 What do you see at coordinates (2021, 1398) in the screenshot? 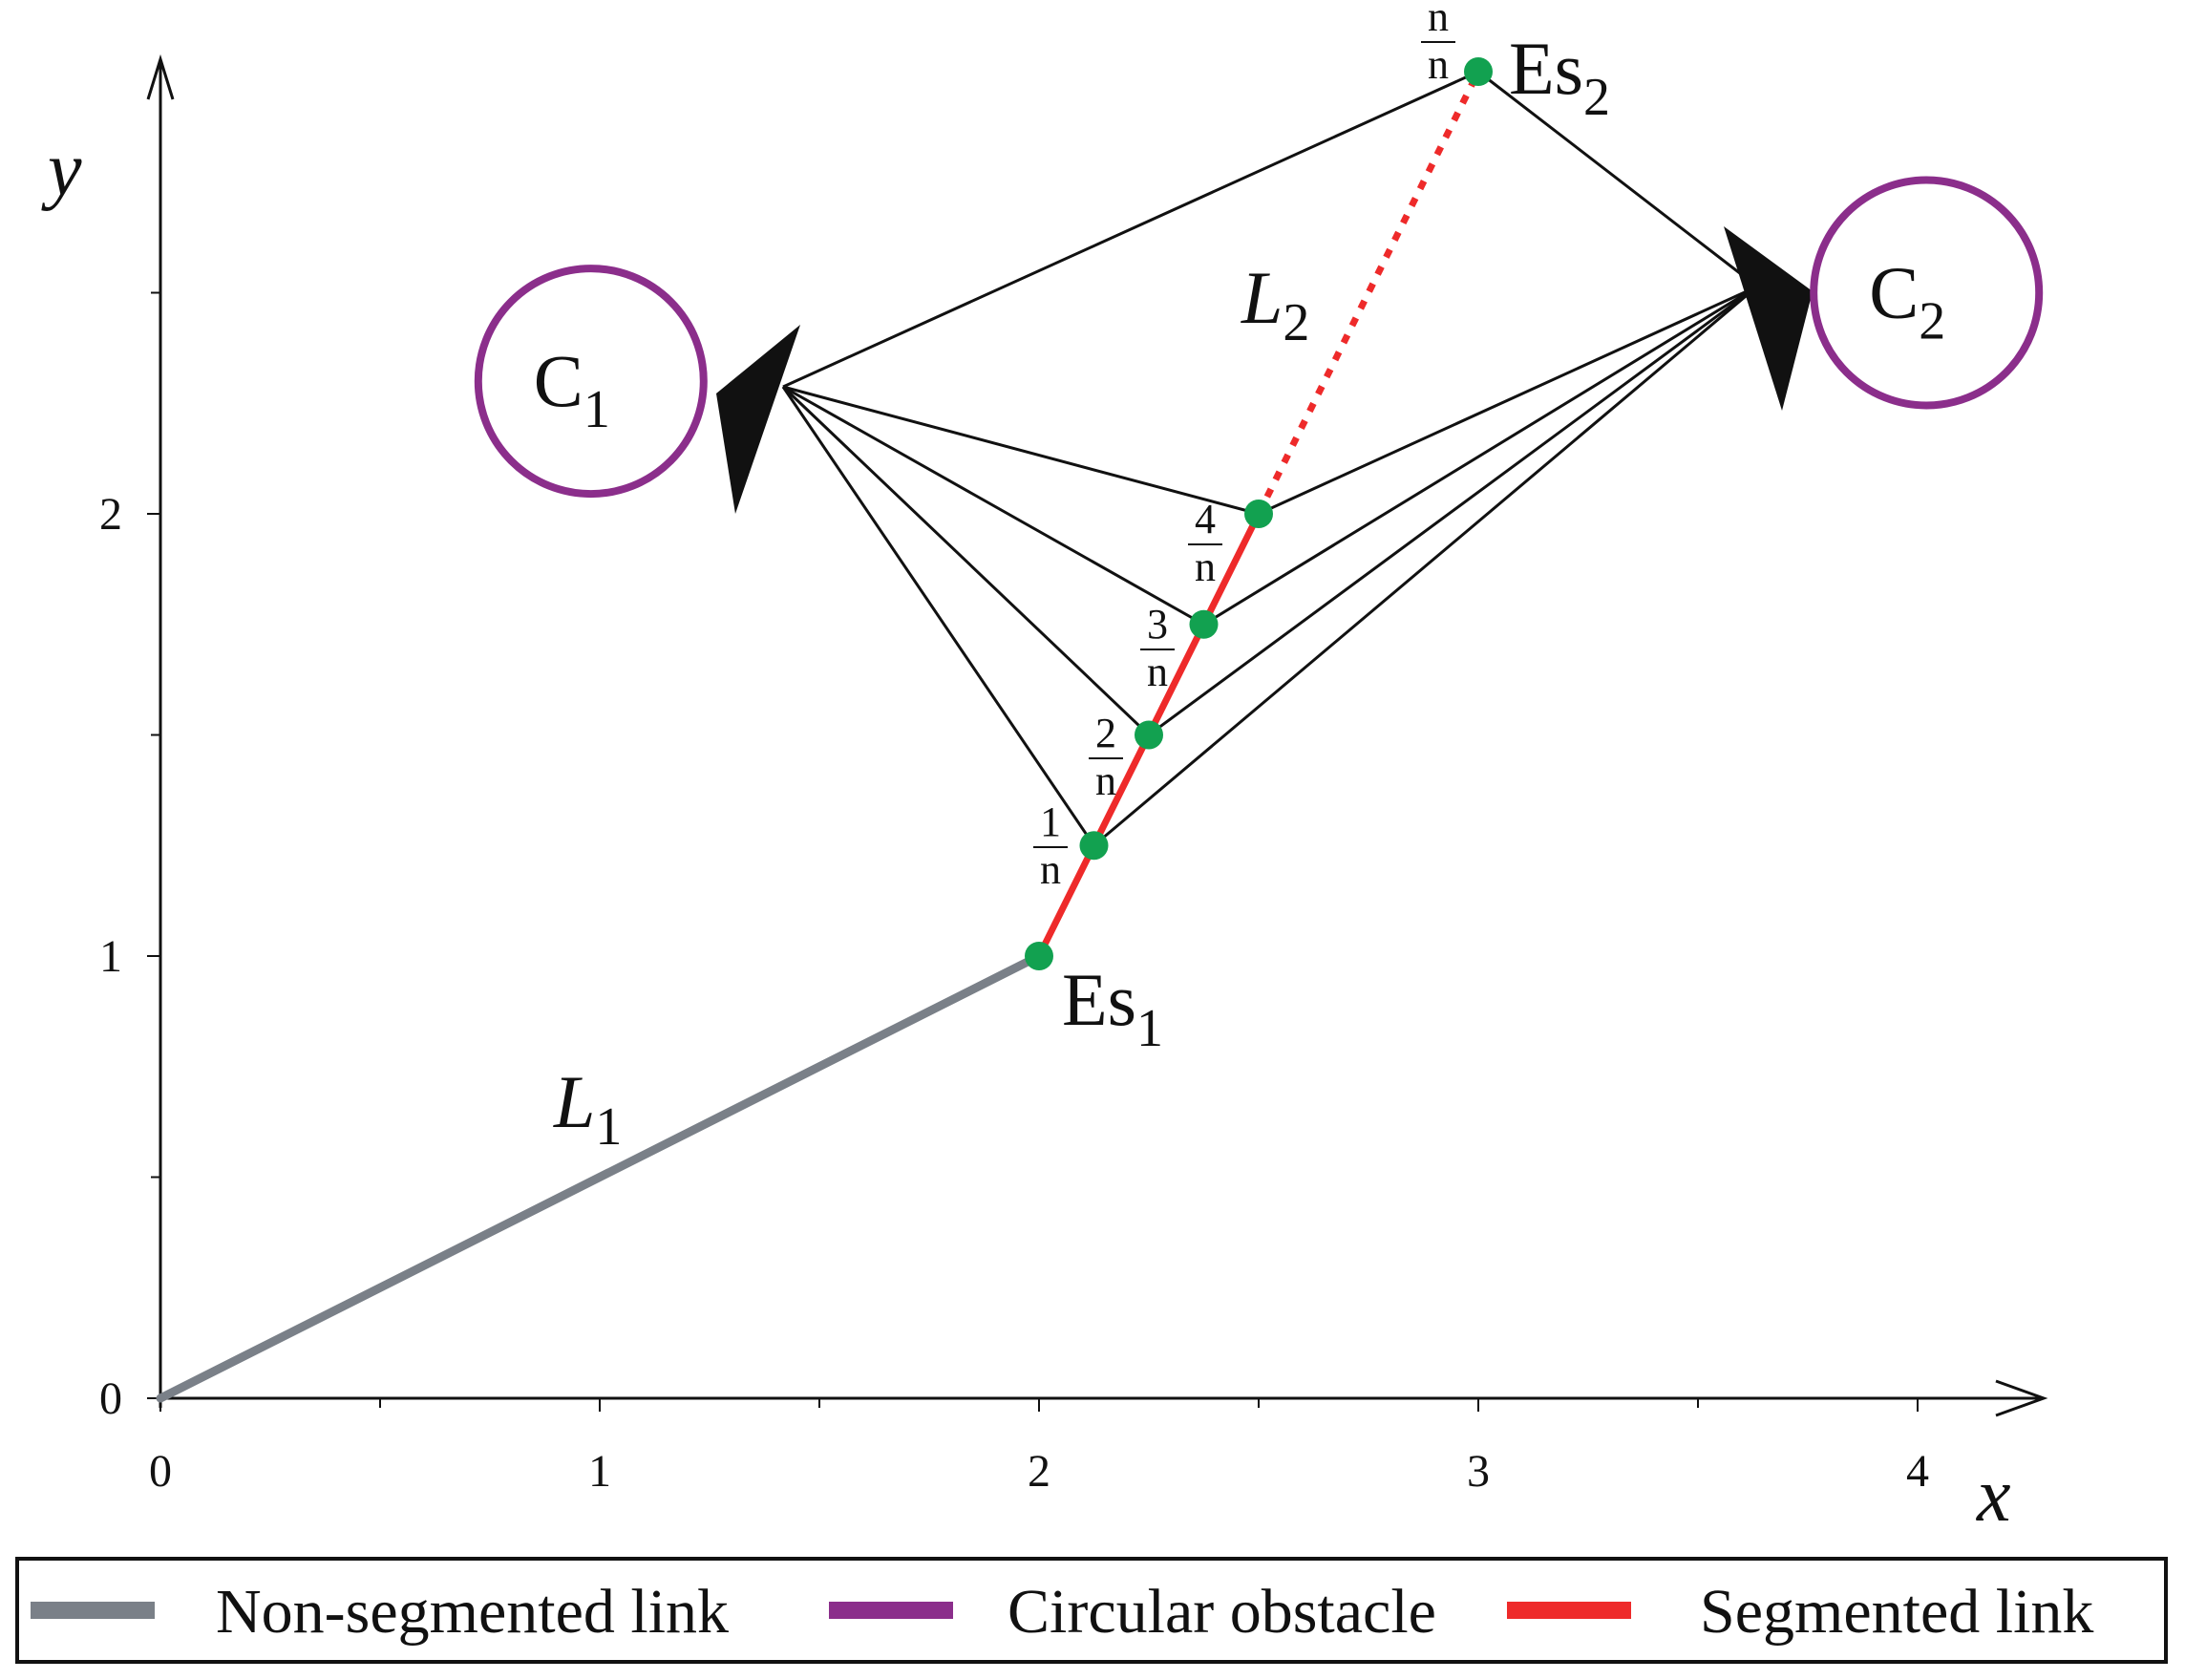
I see `x-axis-arrow` at bounding box center [2021, 1398].